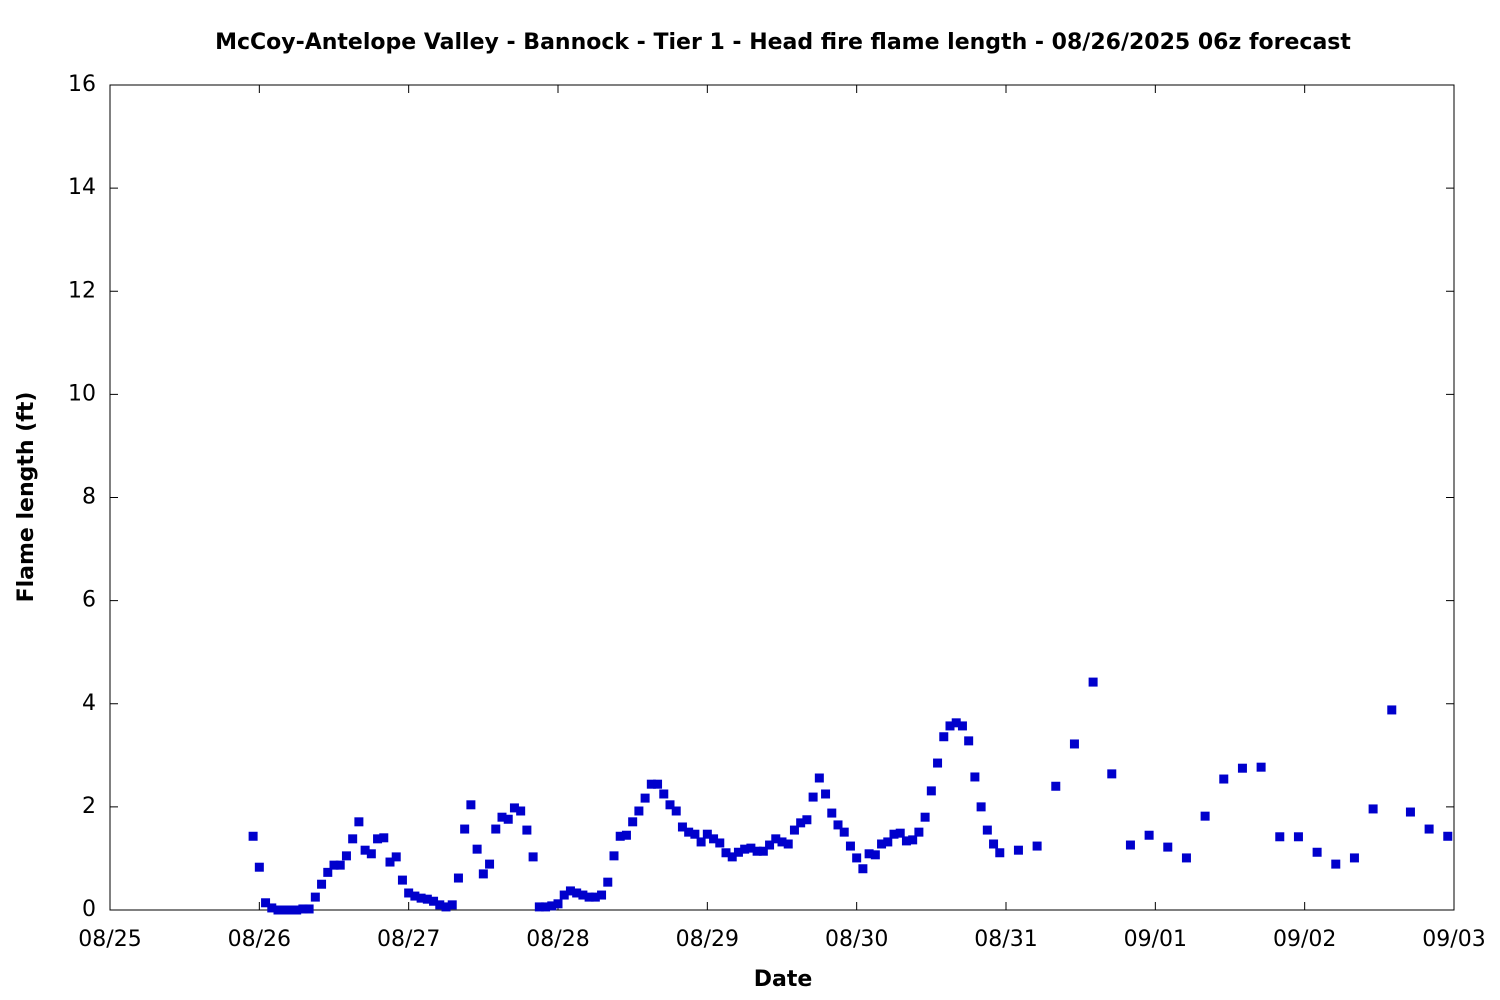 The height and width of the screenshot is (1000, 1500). I want to click on x-tick-label: 08/29, so click(707, 939).